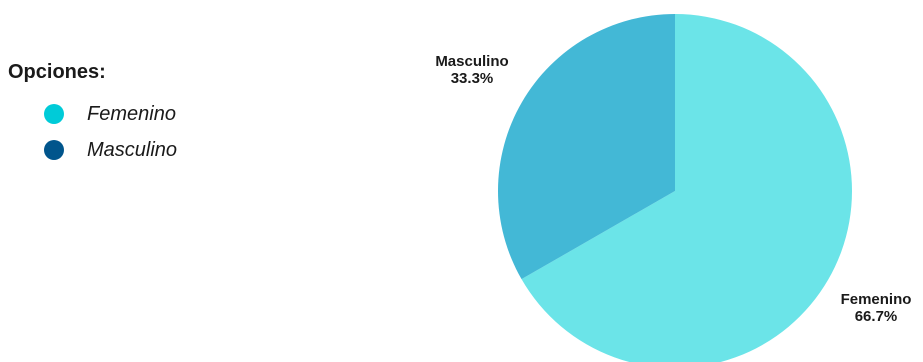 This screenshot has height=362, width=923. Describe the element at coordinates (472, 78) in the screenshot. I see `slice-value-masculino: 33.3%` at that location.